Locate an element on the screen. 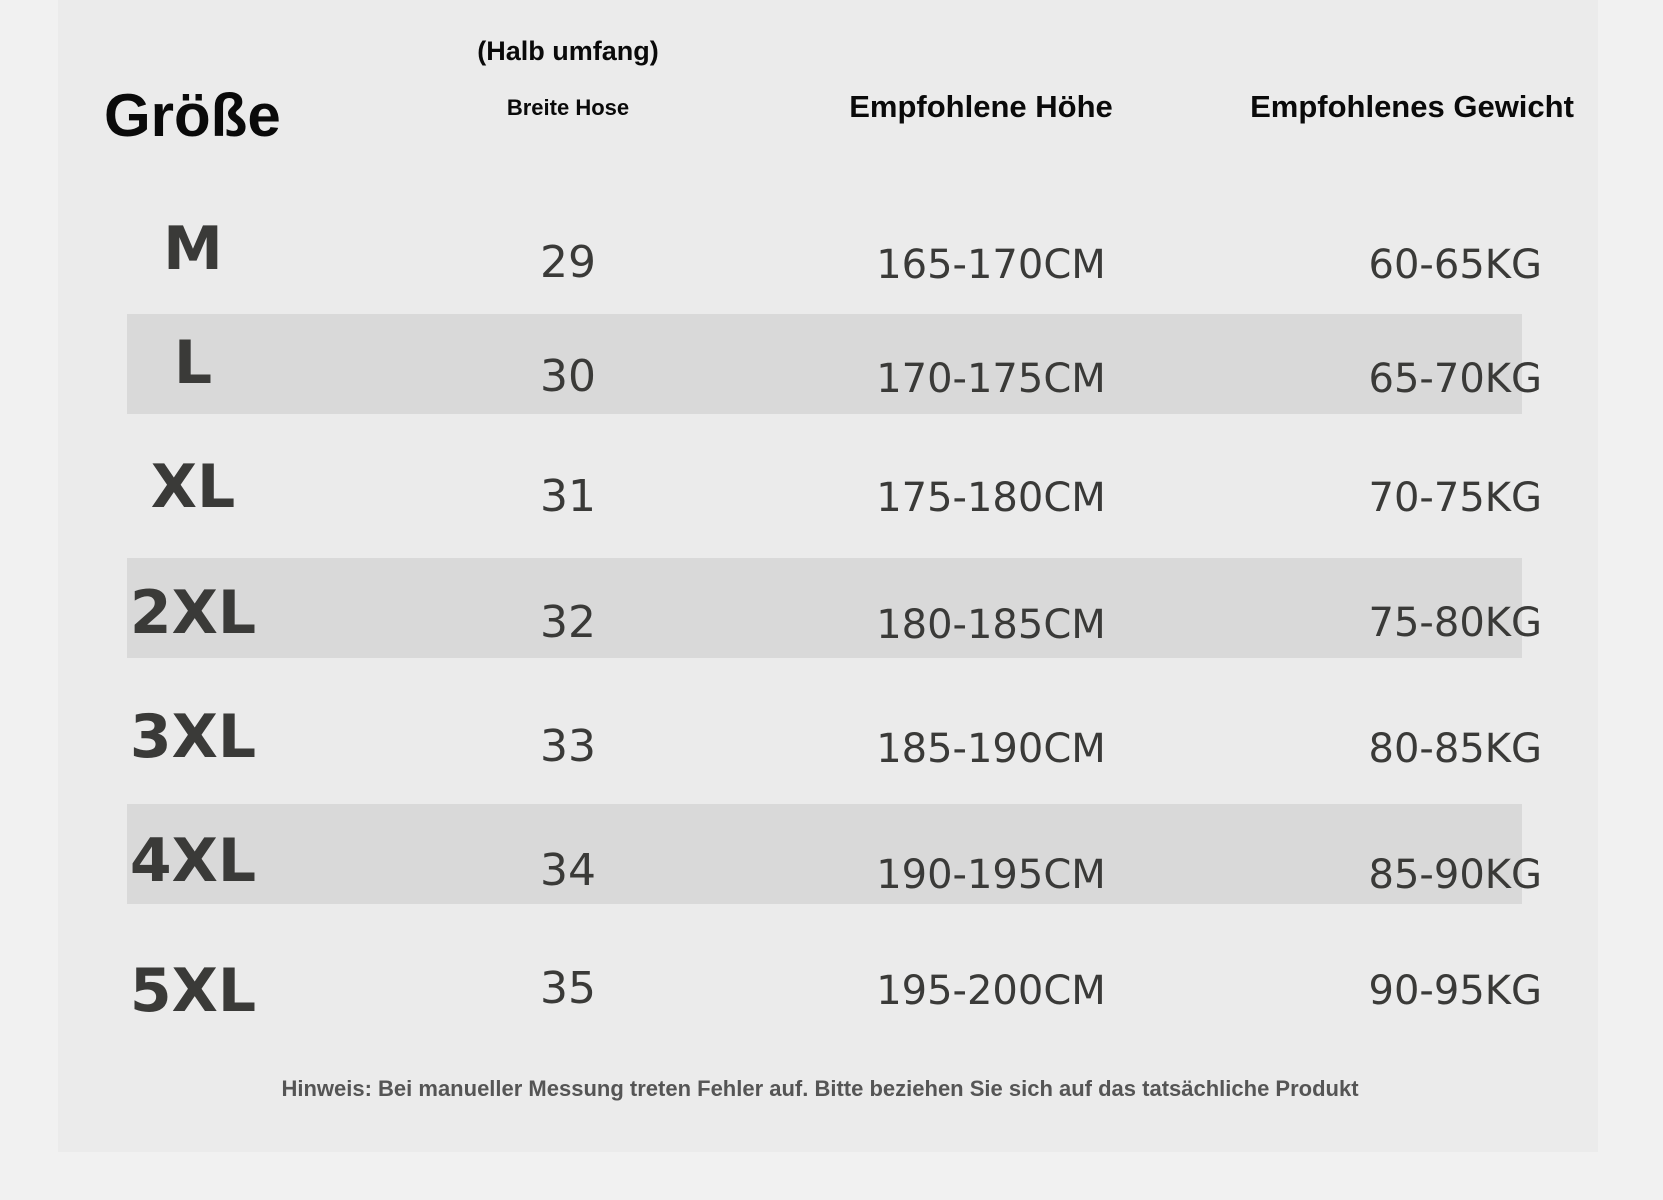 The height and width of the screenshot is (1200, 1663). row-waist: 34 is located at coordinates (568, 870).